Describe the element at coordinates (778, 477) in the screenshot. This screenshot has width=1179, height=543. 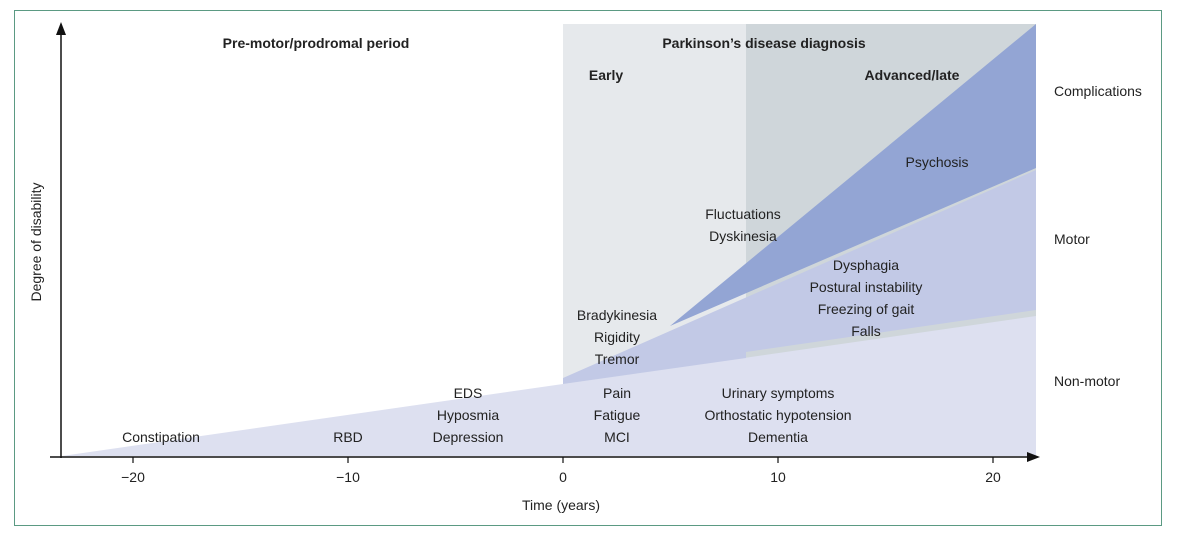
I see `x-tick-label: 10` at that location.